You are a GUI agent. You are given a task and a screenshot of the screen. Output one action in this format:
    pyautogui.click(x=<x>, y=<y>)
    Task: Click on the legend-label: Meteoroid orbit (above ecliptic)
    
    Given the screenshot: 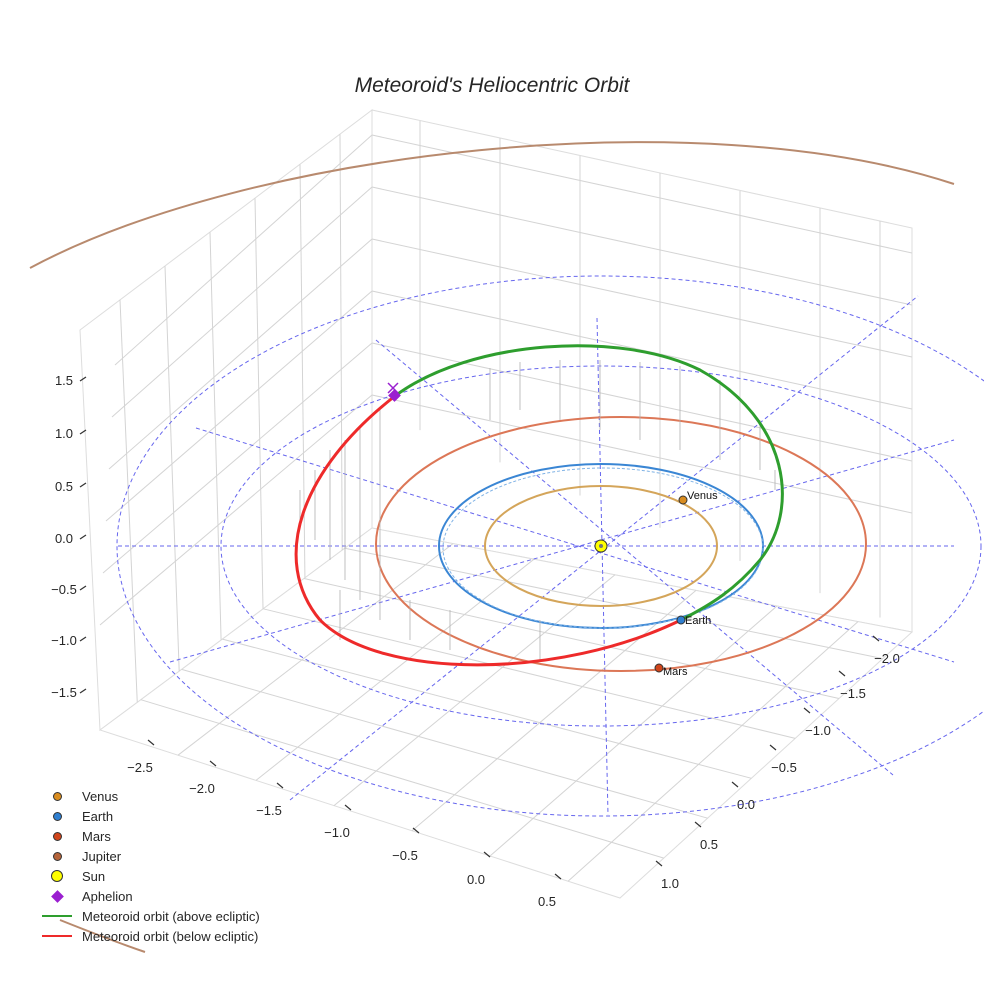 What is the action you would take?
    pyautogui.click(x=171, y=916)
    